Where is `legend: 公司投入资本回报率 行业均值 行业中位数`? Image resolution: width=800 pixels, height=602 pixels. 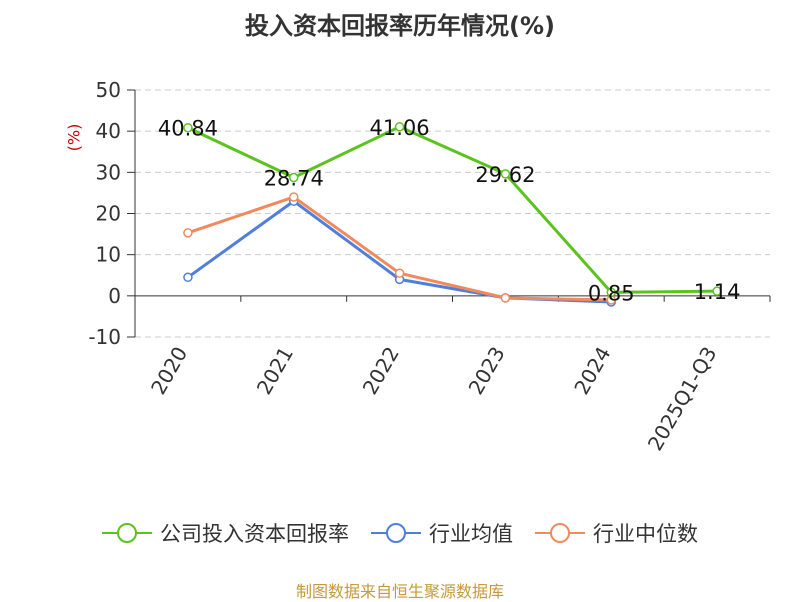 legend: 公司投入资本回报率 行业均值 行业中位数 is located at coordinates (400, 533).